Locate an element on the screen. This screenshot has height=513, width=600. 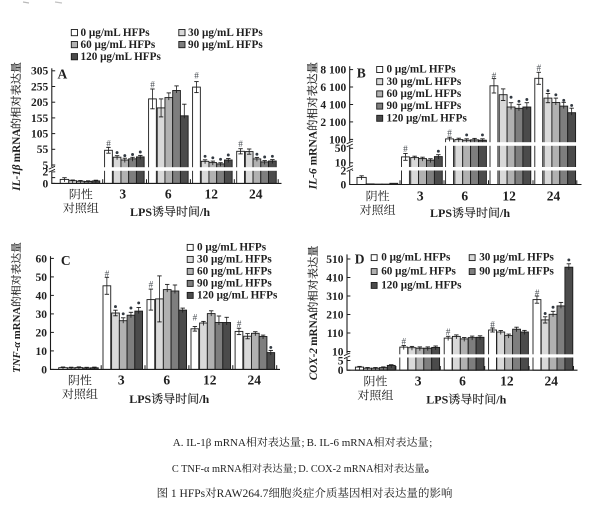
svg-text: 2 100 is located at coordinates (333, 123).